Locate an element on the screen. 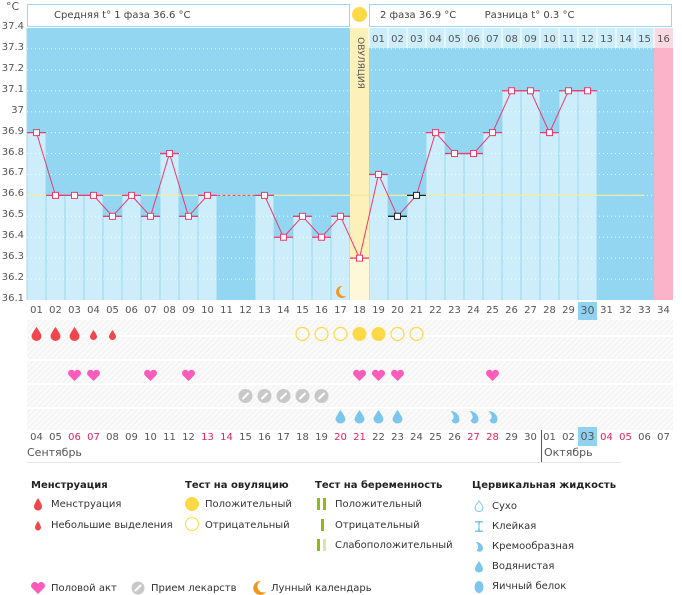 Image resolution: width=682 pixels, height=595 pixels. cycle-day-label: 06 is located at coordinates (131, 310).